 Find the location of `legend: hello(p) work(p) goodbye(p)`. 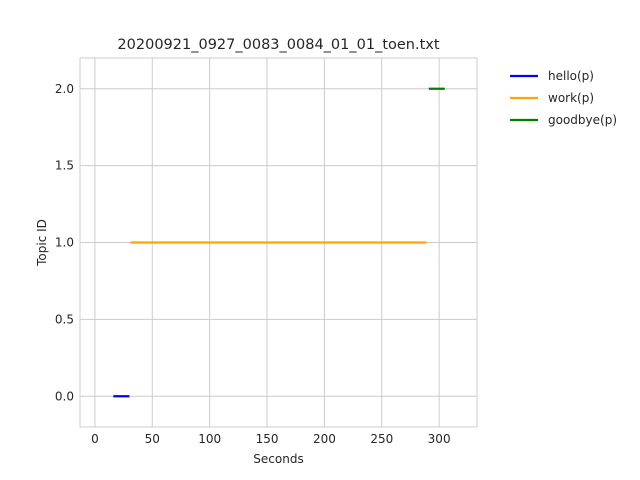

legend: hello(p) work(p) goodbye(p) is located at coordinates (563, 98).